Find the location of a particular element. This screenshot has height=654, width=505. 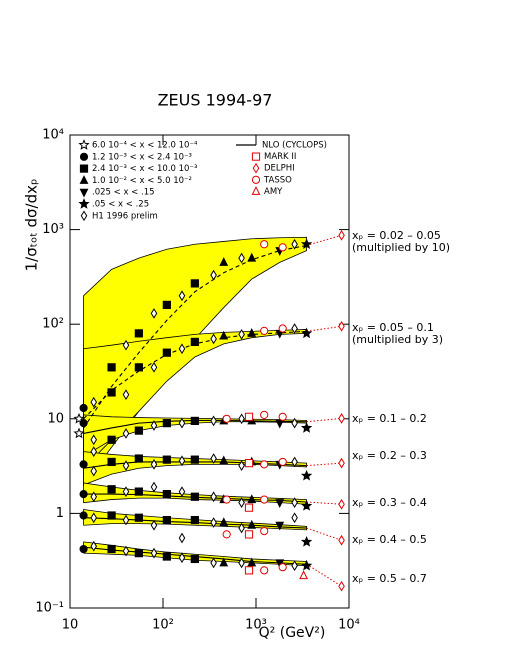

x-tick-label: 10 is located at coordinates (70, 625).